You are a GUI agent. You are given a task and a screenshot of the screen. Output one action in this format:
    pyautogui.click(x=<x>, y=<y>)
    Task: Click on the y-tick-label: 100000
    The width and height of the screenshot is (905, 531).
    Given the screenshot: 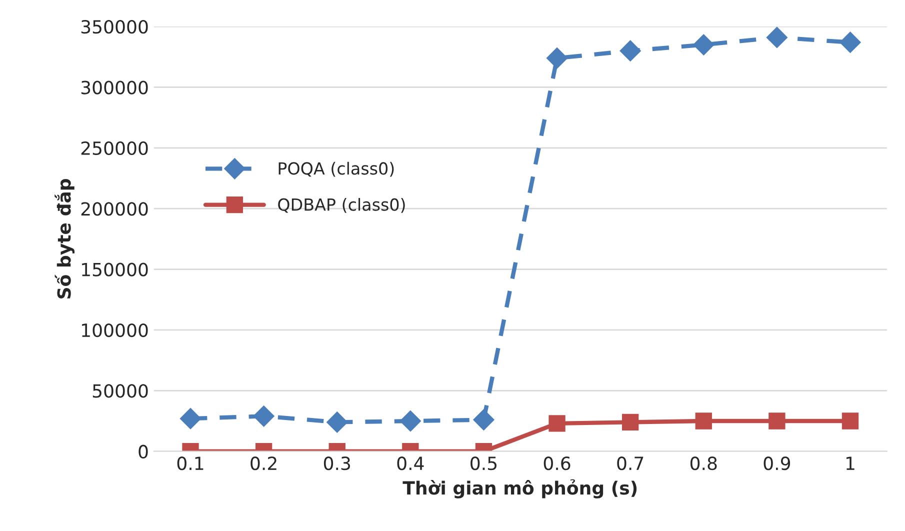 What is the action you would take?
    pyautogui.click(x=115, y=330)
    